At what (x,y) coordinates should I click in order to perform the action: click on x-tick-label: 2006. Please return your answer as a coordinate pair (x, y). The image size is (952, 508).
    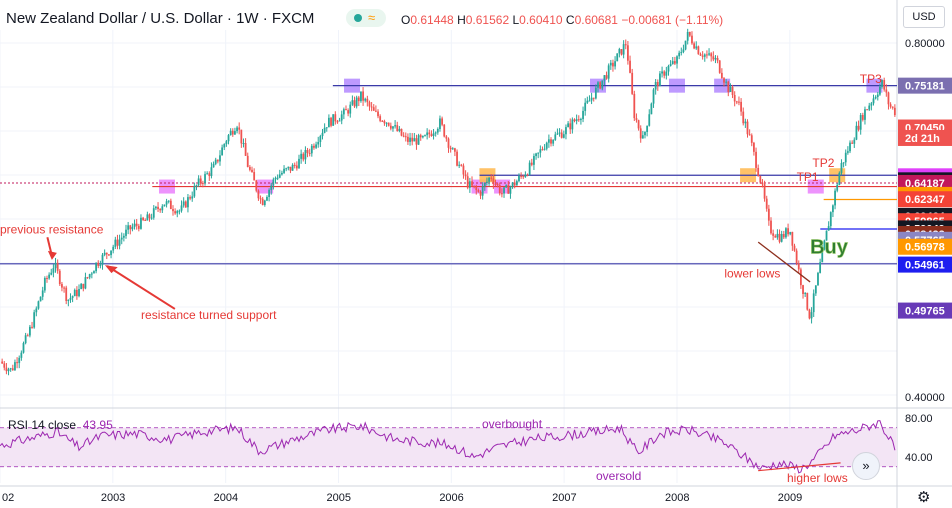
    Looking at the image, I should click on (451, 498).